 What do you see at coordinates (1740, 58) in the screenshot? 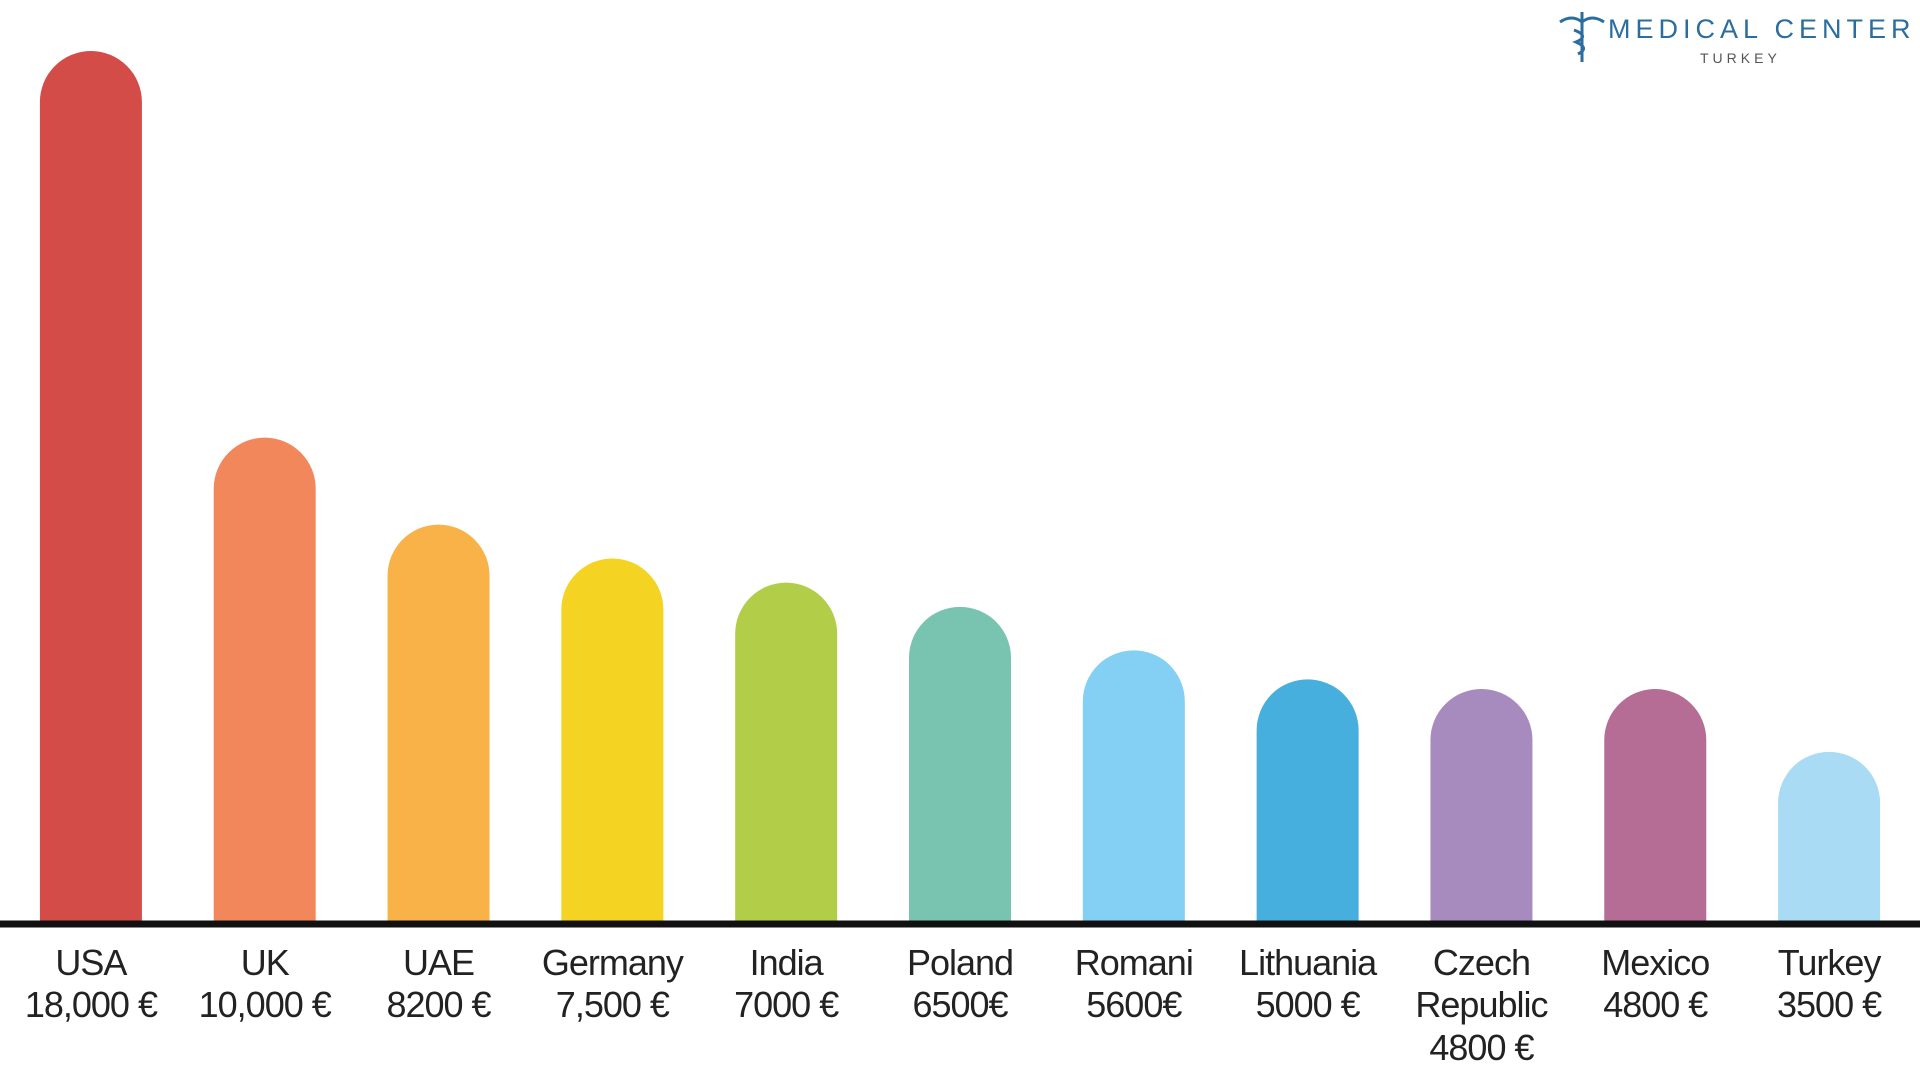
I see `logo-subtitle: TURKEY` at bounding box center [1740, 58].